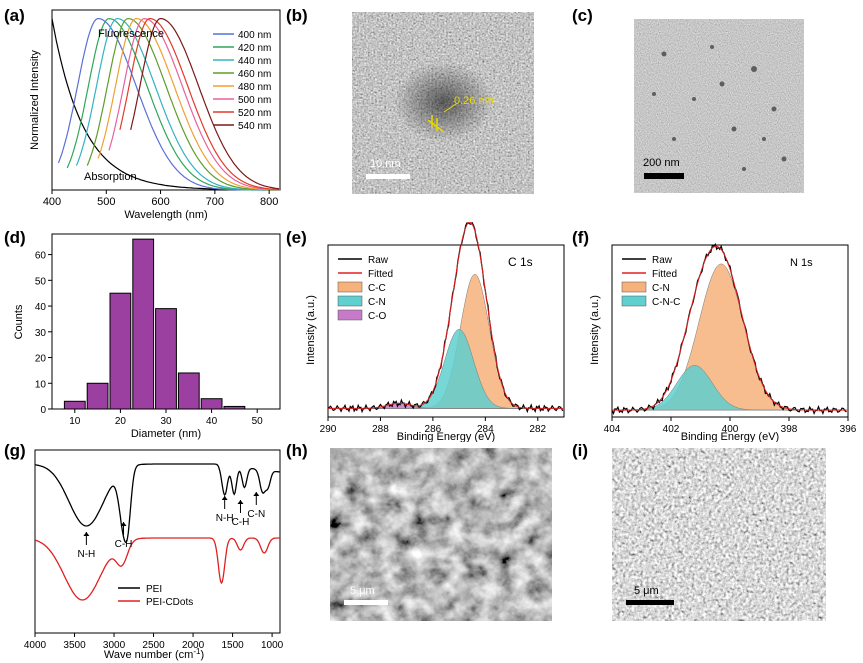 The image size is (863, 663). Describe the element at coordinates (254, 113) in the screenshot. I see `legend-label-a-6: 520 nm` at that location.